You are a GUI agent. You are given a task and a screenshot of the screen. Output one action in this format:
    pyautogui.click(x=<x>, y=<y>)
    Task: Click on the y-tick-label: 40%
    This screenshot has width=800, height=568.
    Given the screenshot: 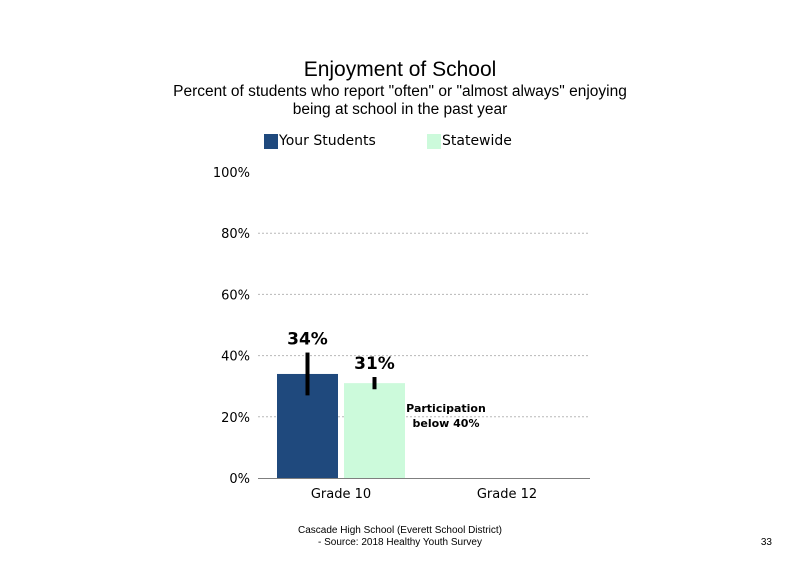 What is the action you would take?
    pyautogui.click(x=235, y=357)
    